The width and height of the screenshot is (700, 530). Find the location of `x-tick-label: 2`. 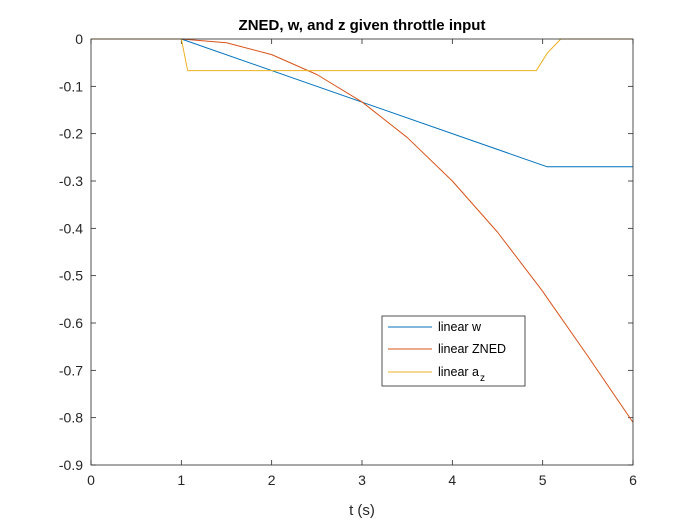

x-tick-label: 2 is located at coordinates (272, 480).